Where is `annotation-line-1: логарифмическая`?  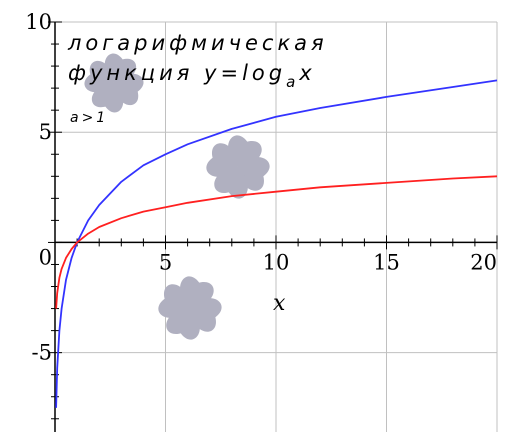 annotation-line-1: логарифмическая is located at coordinates (197, 43).